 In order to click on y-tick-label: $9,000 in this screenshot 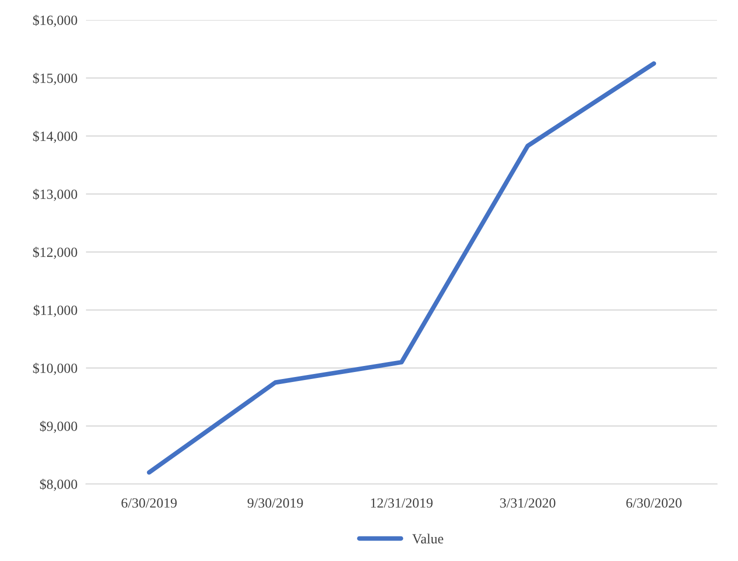, I will do `click(59, 426)`.